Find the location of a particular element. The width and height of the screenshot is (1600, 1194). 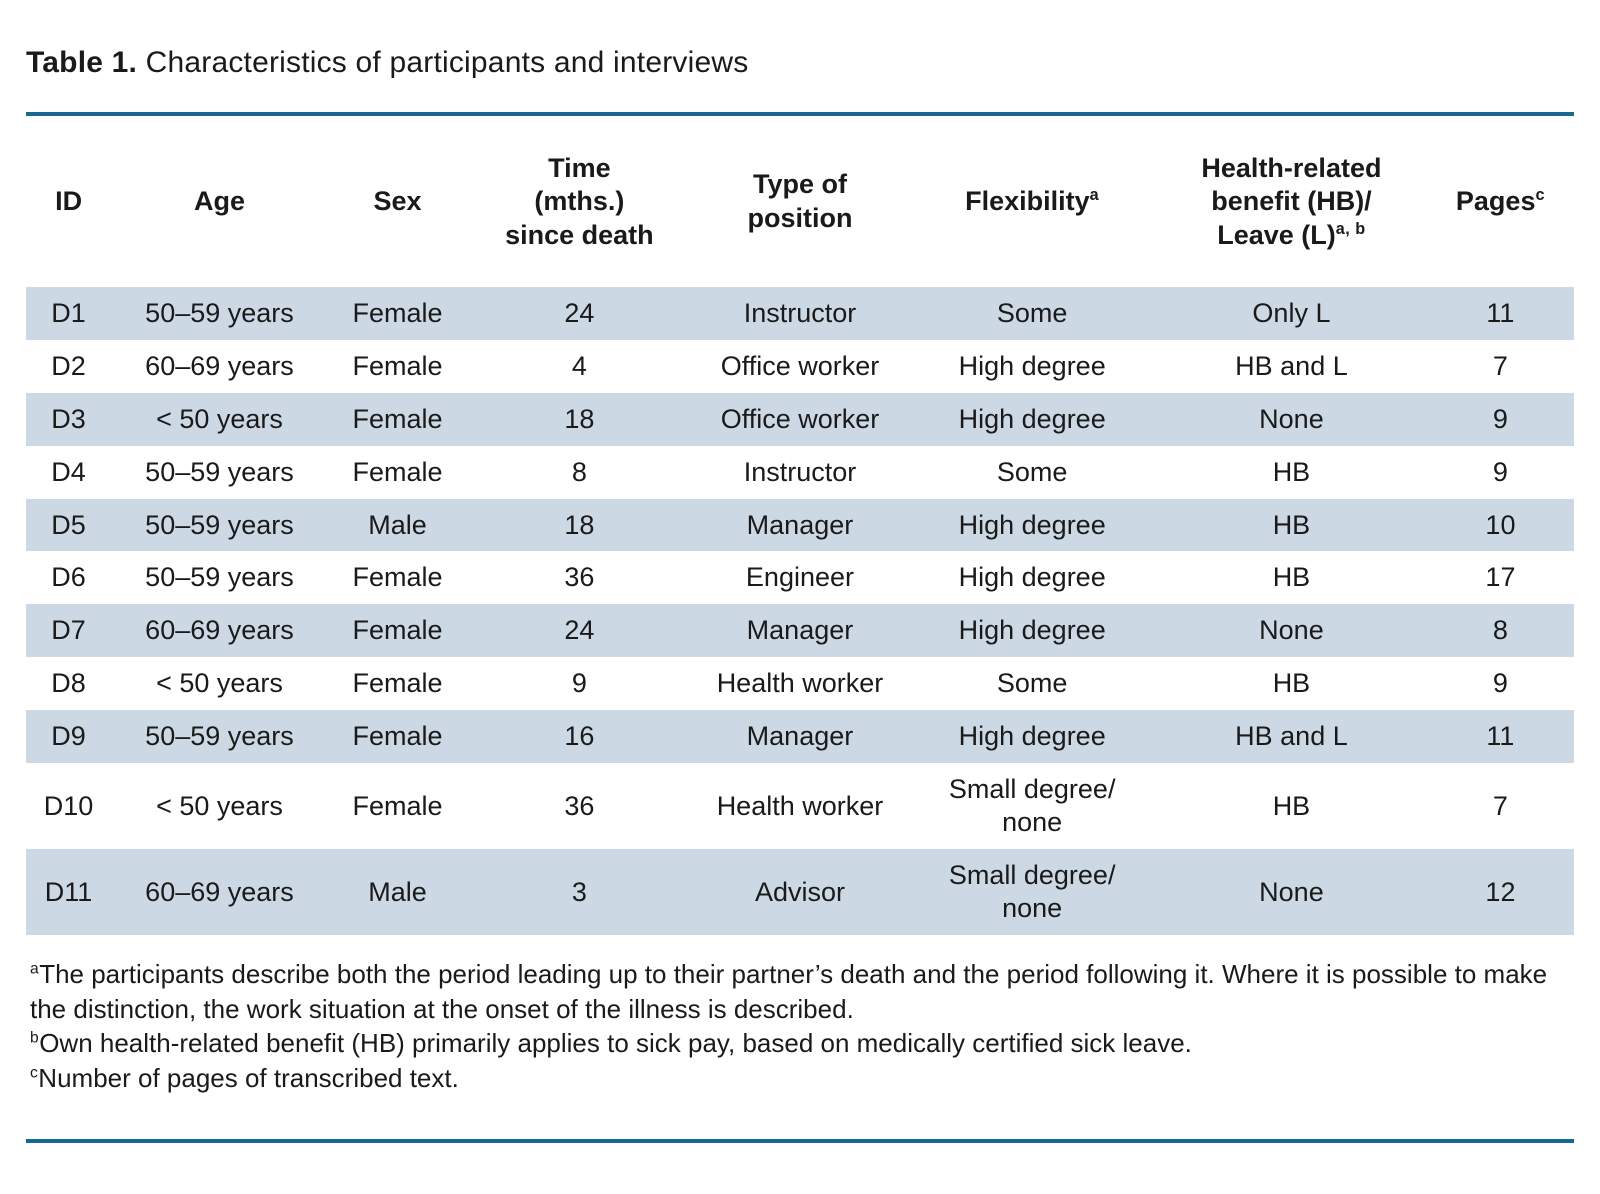

cell-id: D11 is located at coordinates (68, 891).